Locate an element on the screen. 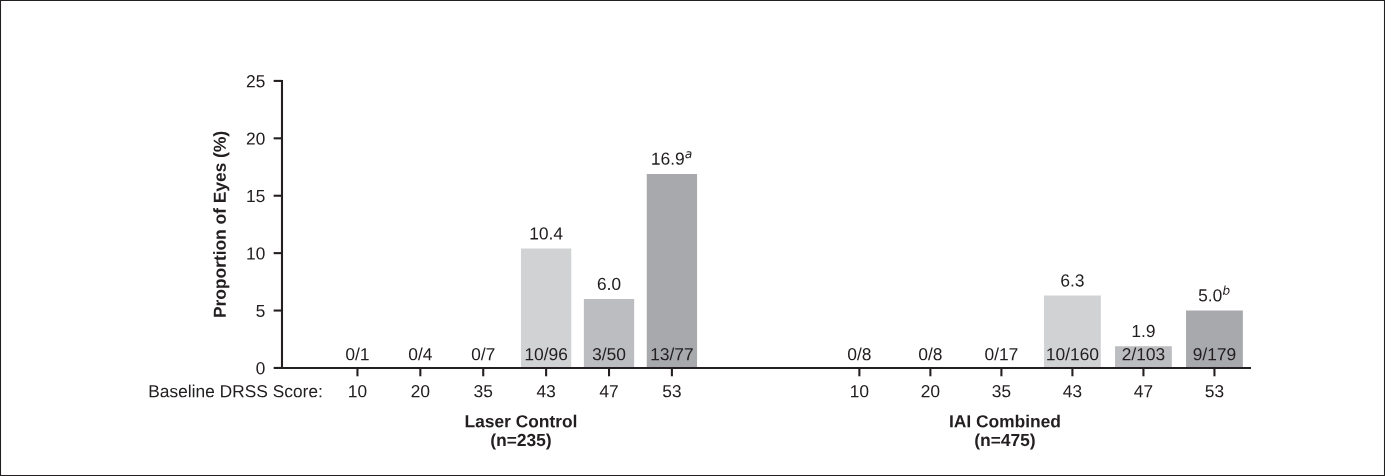 This screenshot has width=1385, height=476. annotation: 13/77 is located at coordinates (672, 354).